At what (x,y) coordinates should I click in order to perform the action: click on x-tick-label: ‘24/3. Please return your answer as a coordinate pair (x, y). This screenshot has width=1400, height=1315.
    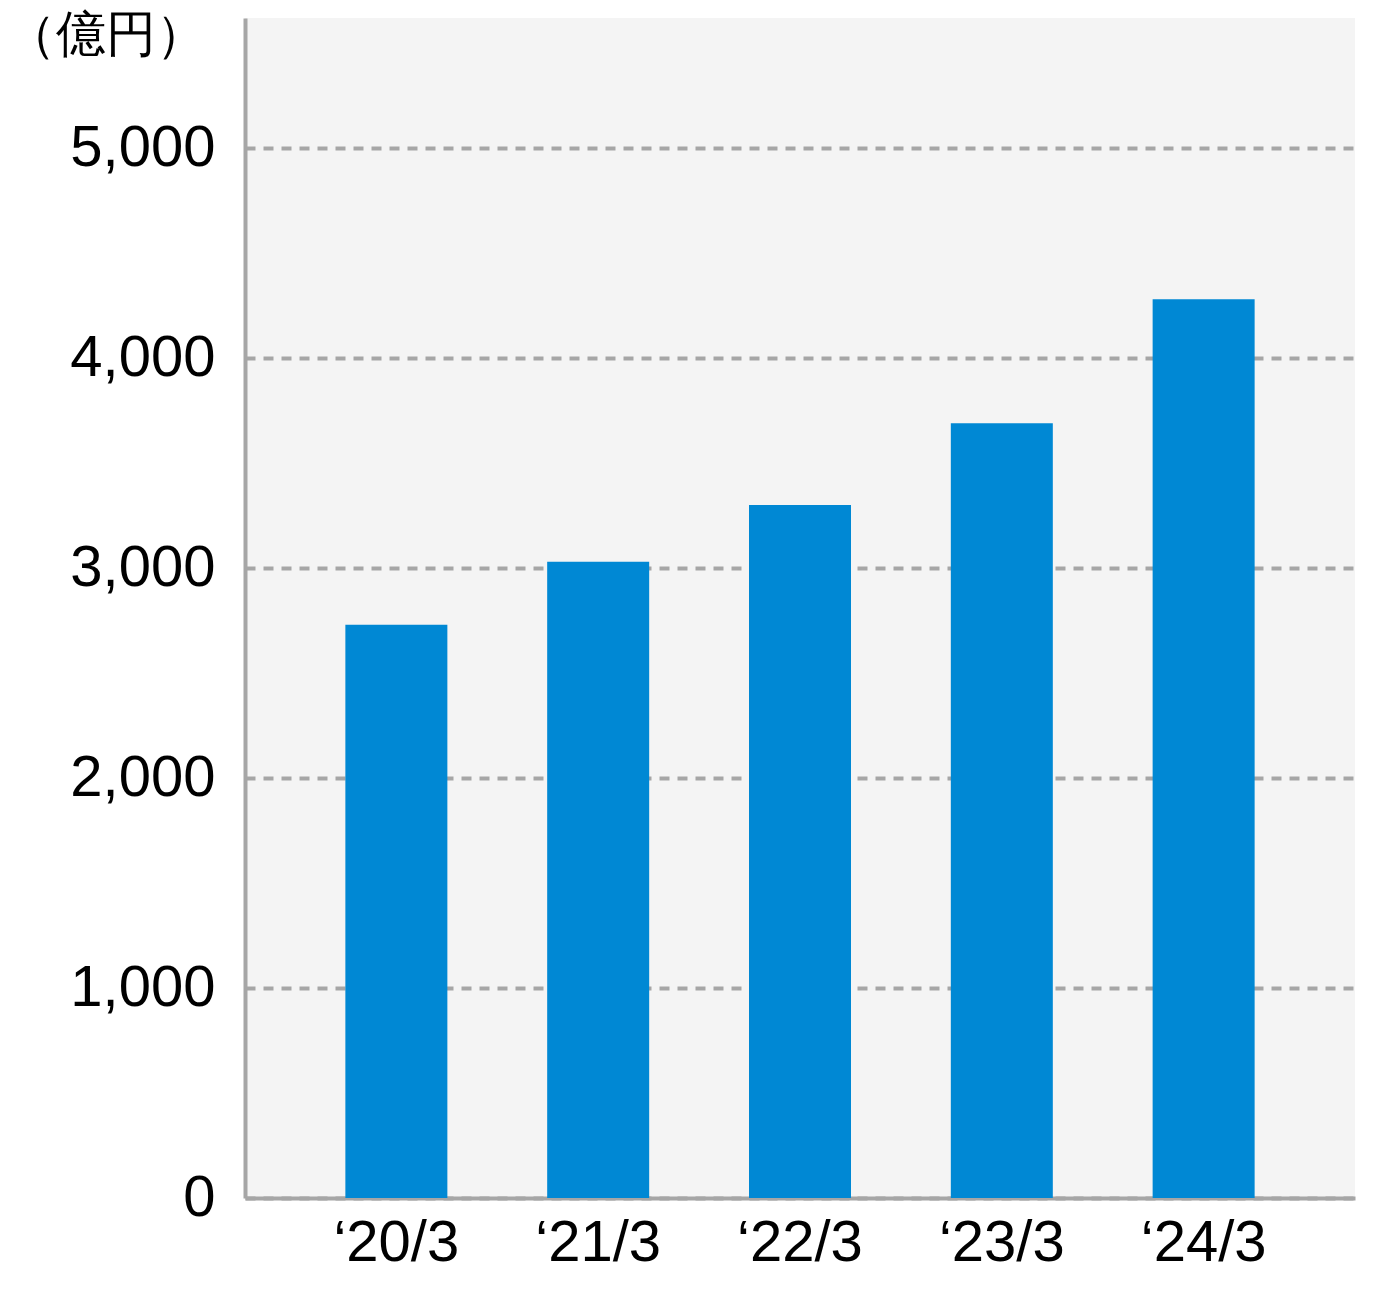
    Looking at the image, I should click on (1203, 1240).